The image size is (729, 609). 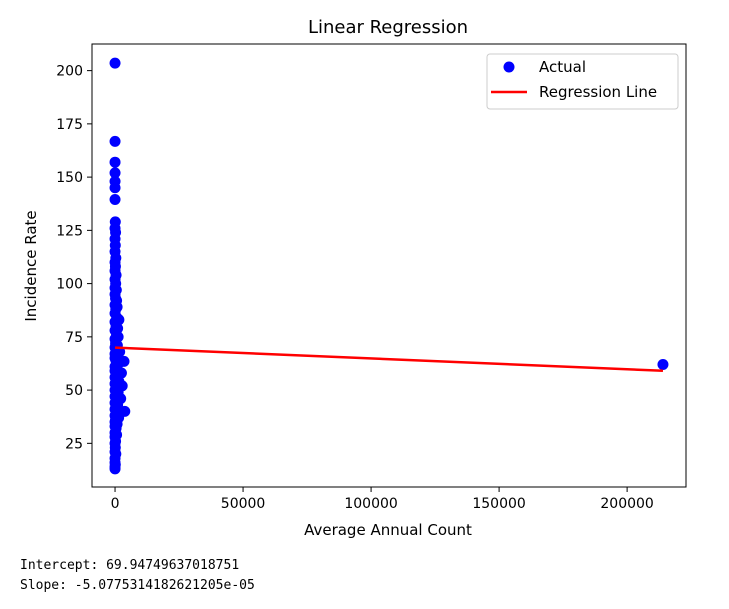 What do you see at coordinates (509, 67) in the screenshot?
I see `legend-marker-actual` at bounding box center [509, 67].